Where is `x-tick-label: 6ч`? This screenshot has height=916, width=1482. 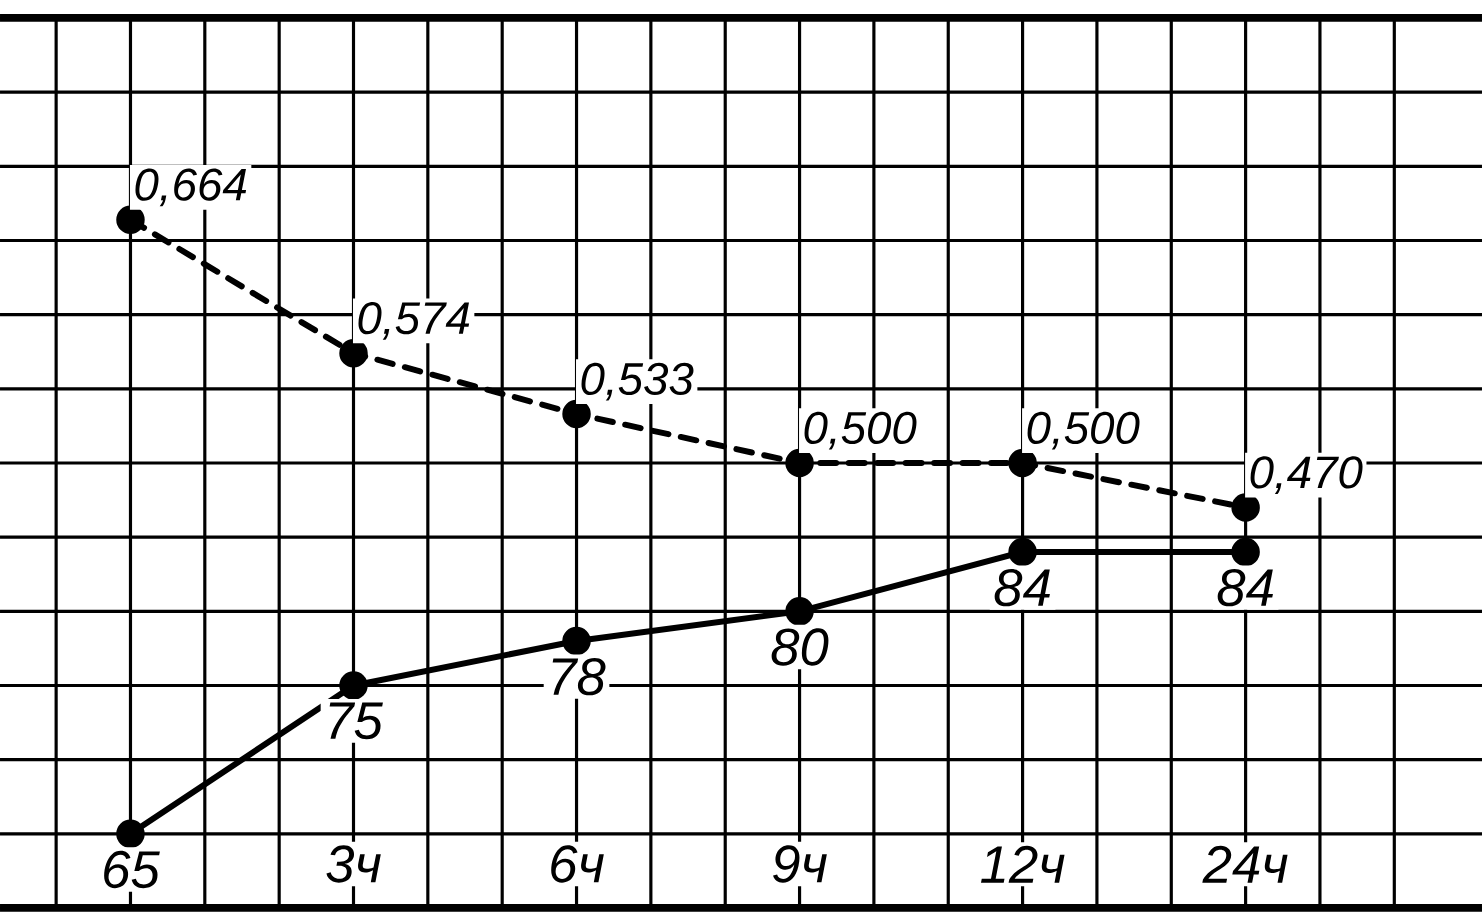
x-tick-label: 6ч is located at coordinates (577, 864).